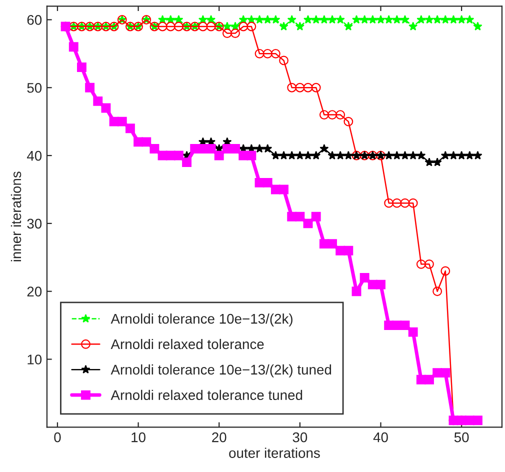 The width and height of the screenshot is (505, 472). I want to click on y-tick-label: 10, so click(35, 359).